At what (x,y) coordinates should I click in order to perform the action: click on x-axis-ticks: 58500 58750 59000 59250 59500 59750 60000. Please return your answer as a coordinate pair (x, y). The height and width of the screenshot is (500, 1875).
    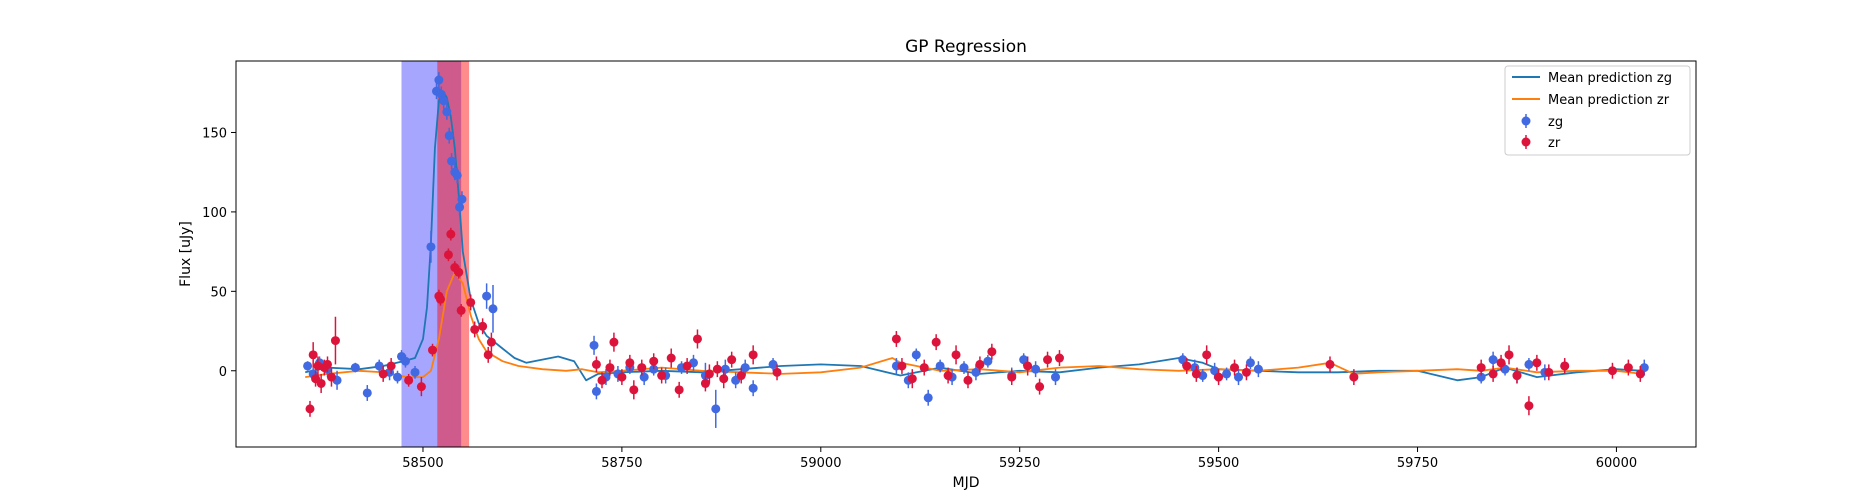
    Looking at the image, I should click on (1019, 459).